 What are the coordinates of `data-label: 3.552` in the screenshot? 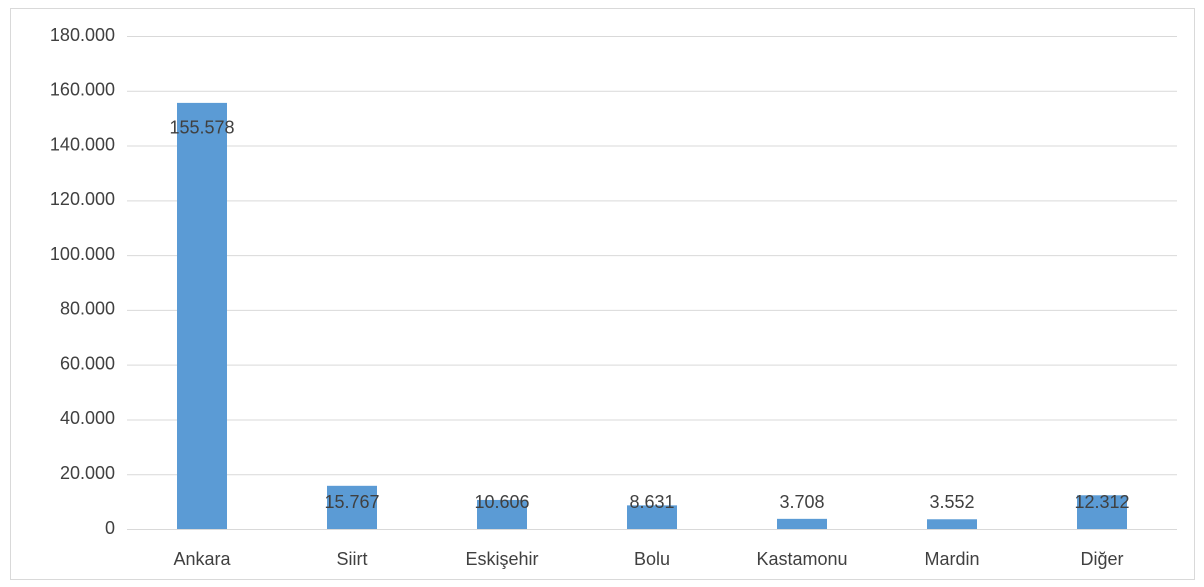 It's located at (951, 502).